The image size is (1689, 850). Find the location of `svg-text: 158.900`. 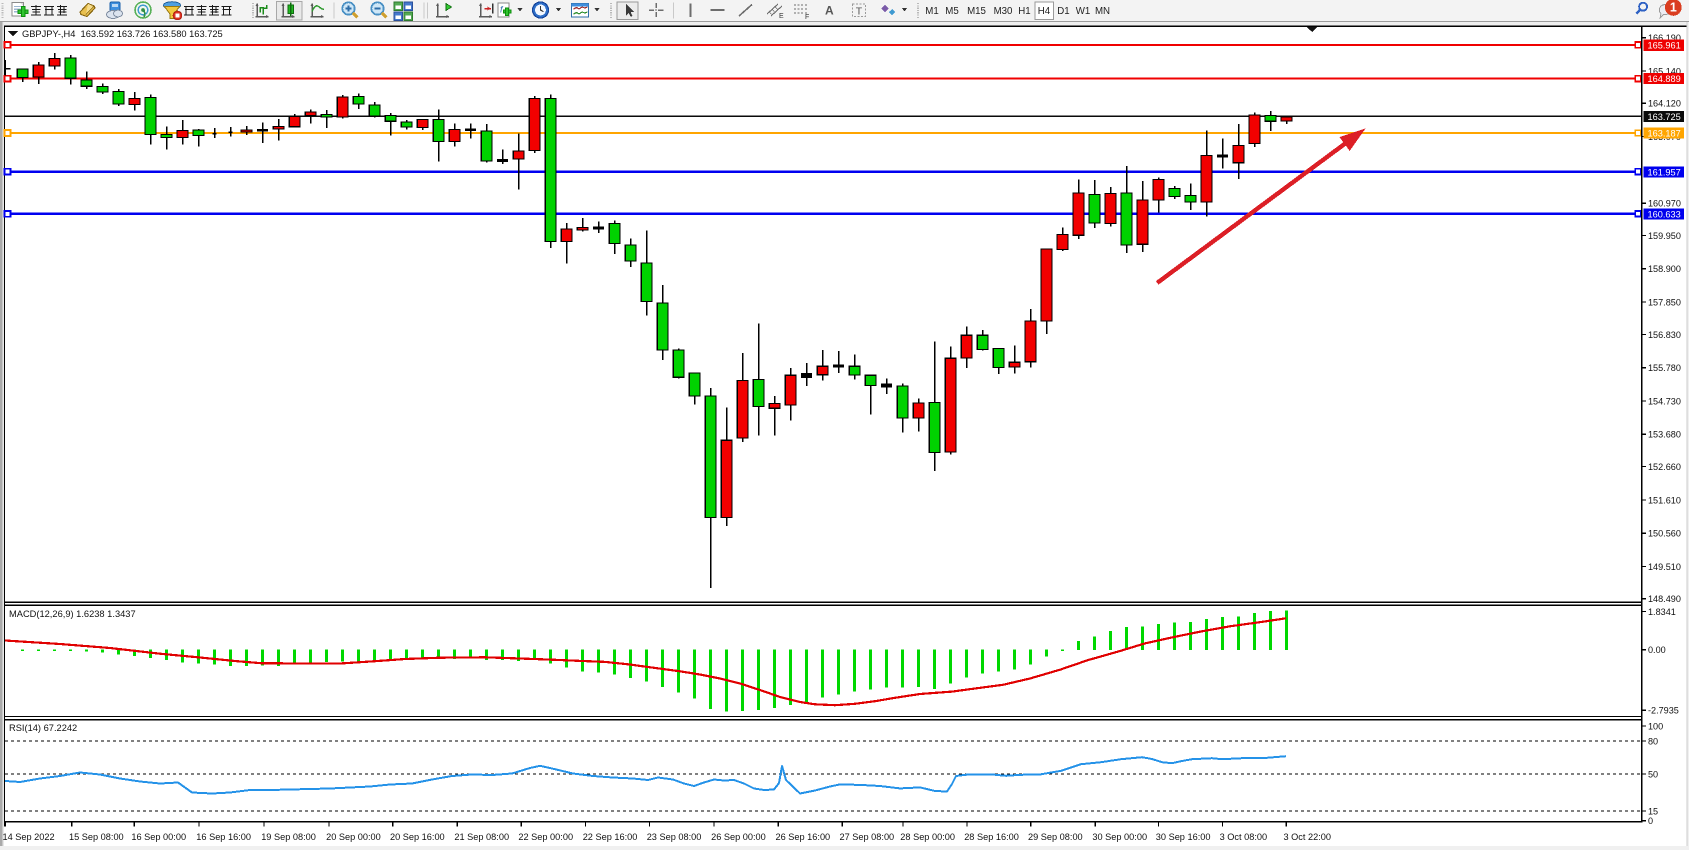

svg-text: 158.900 is located at coordinates (1664, 269).